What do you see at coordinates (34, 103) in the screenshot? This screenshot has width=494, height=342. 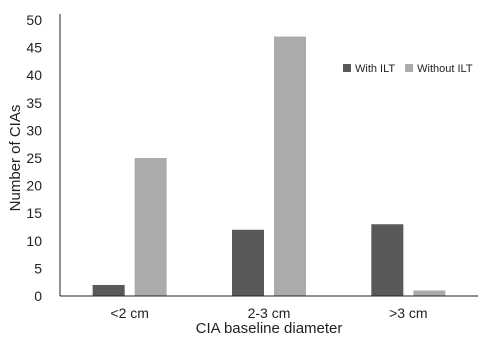 I see `y-tick-label: 35` at bounding box center [34, 103].